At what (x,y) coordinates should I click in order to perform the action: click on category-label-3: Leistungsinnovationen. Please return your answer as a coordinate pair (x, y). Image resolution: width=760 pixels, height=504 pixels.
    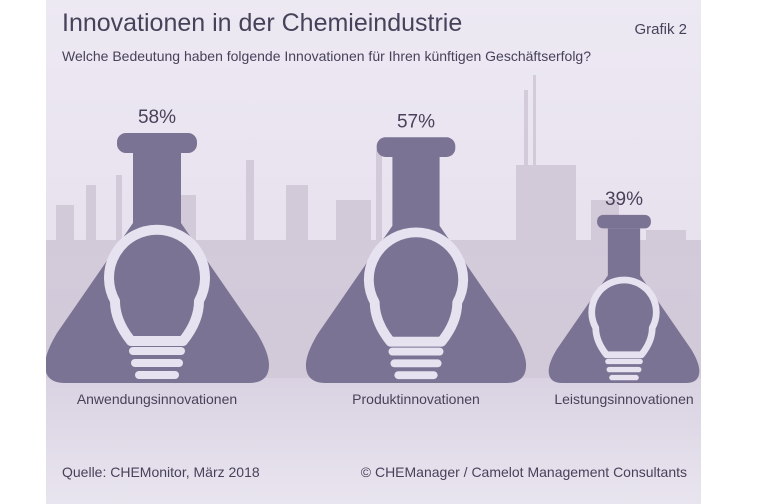
    Looking at the image, I should click on (623, 399).